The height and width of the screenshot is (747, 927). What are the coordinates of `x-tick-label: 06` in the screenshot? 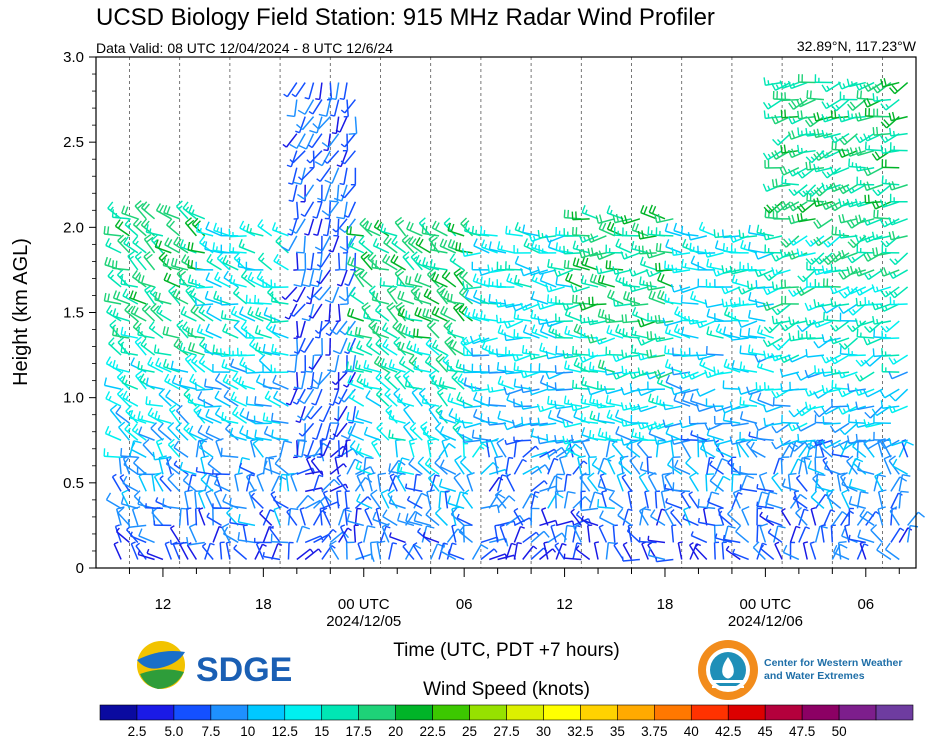 It's located at (865, 604).